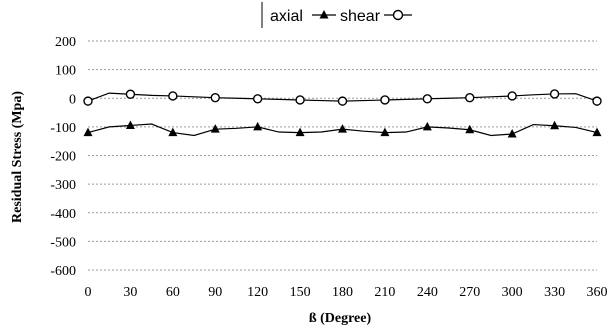 Image resolution: width=615 pixels, height=330 pixels. Describe the element at coordinates (360, 16) in the screenshot. I see `legend-label-shear: shear` at that location.